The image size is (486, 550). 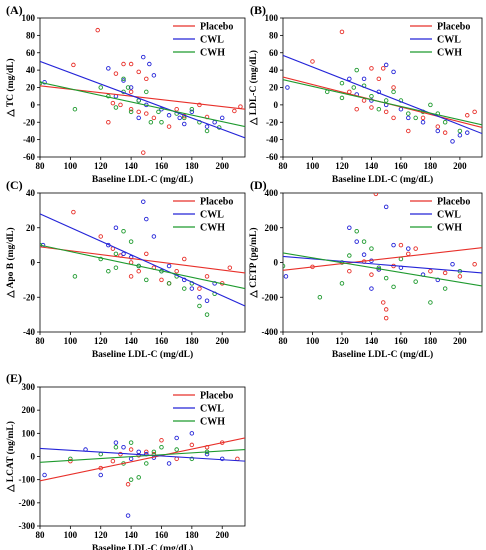 I want to click on panel-label: (E), so click(x=14, y=378).